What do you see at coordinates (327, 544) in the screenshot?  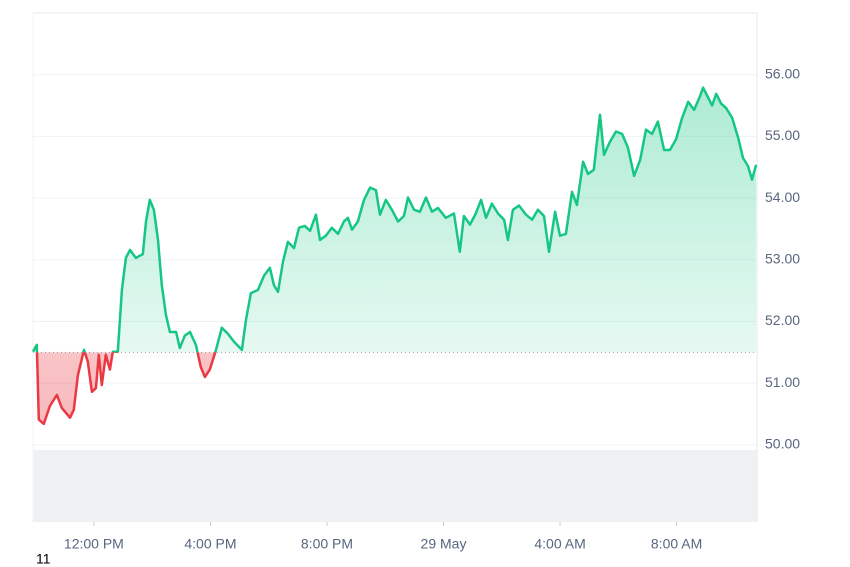 I see `x-tick-label: 8:00 PM` at bounding box center [327, 544].